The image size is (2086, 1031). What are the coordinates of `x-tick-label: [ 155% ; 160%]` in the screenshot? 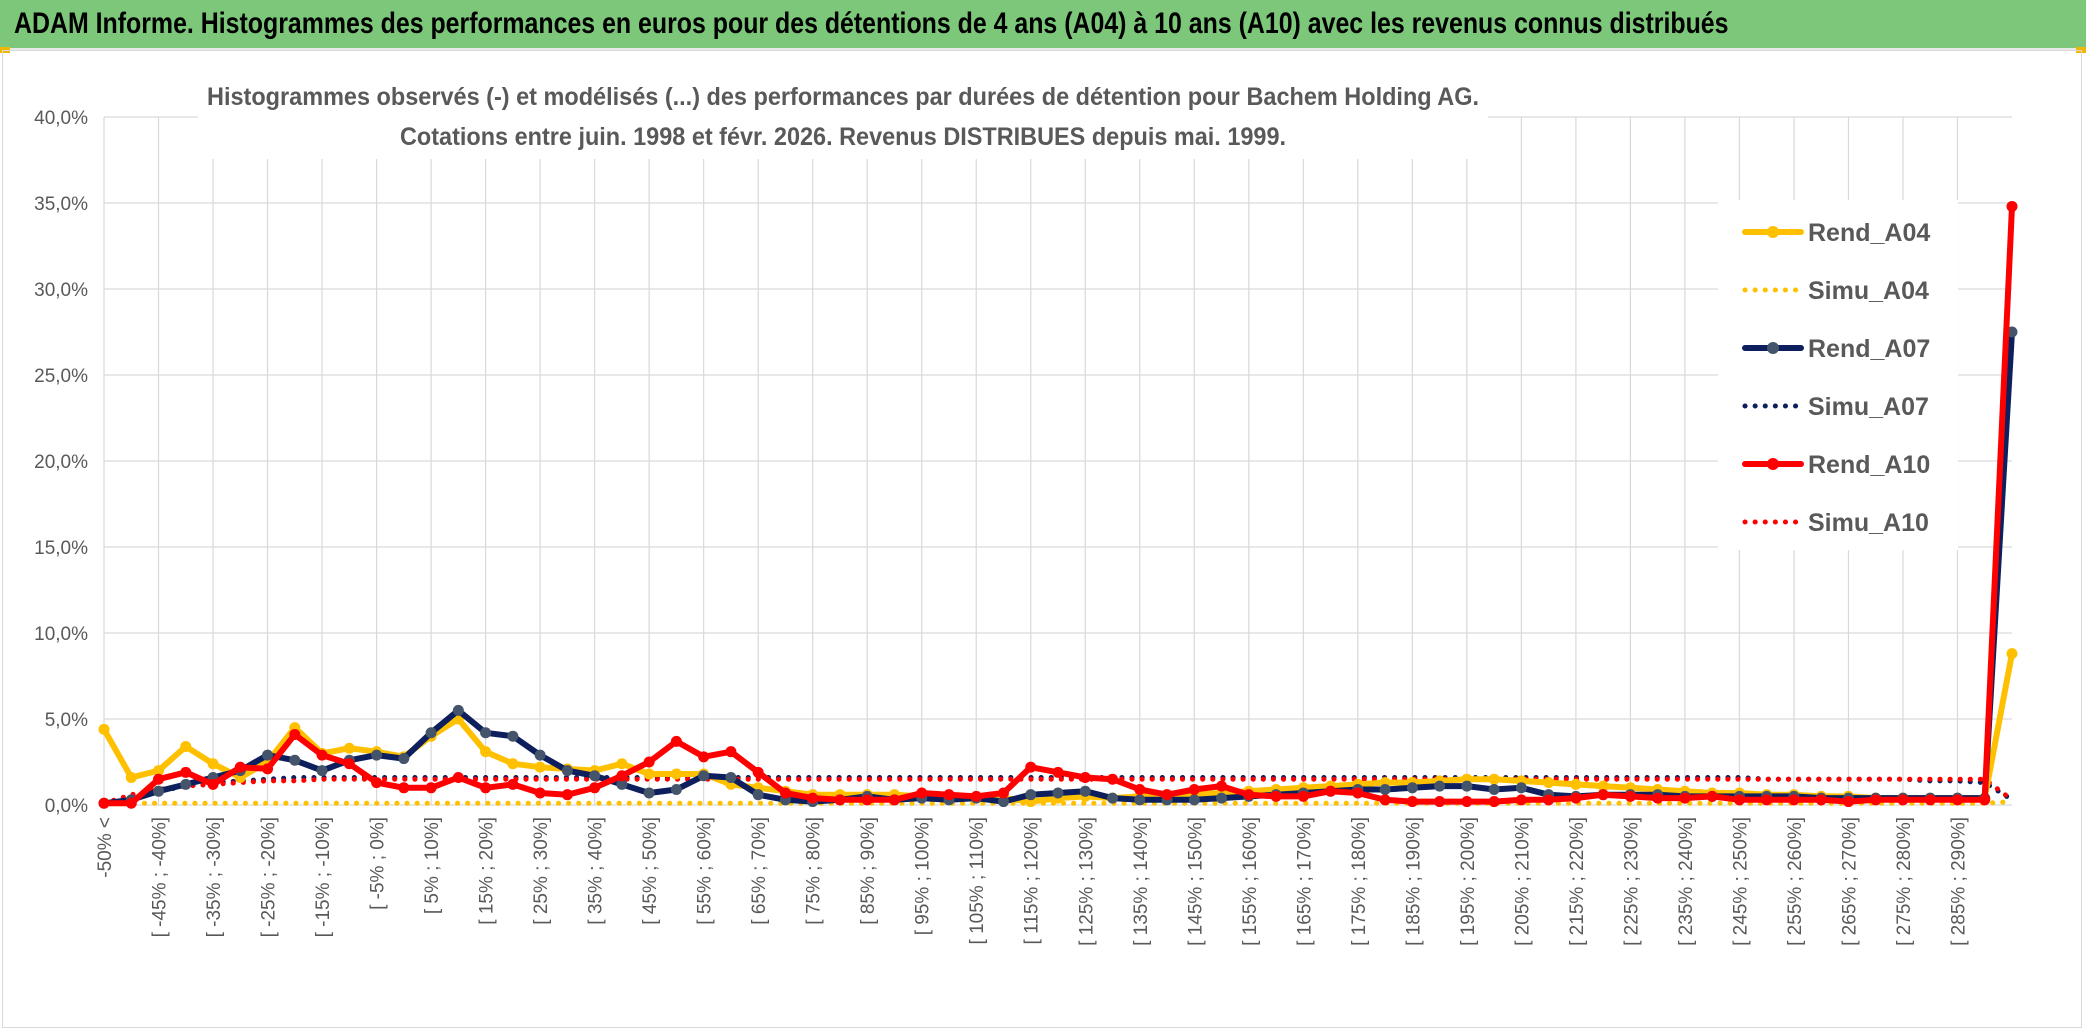 It's located at (1250, 881).